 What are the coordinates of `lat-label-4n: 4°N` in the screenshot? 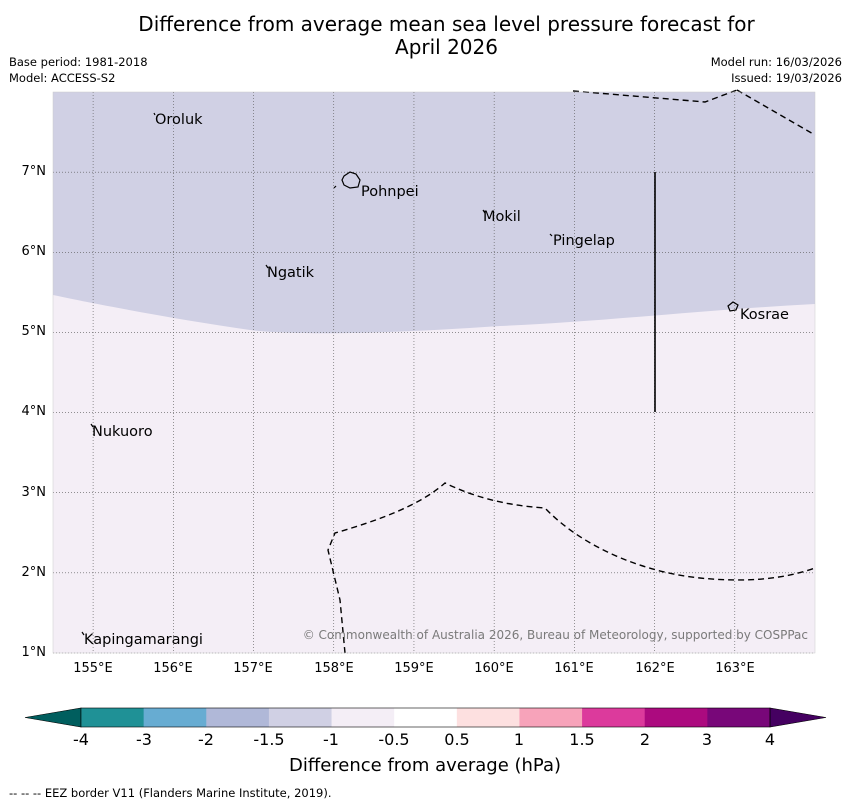 It's located at (34, 411).